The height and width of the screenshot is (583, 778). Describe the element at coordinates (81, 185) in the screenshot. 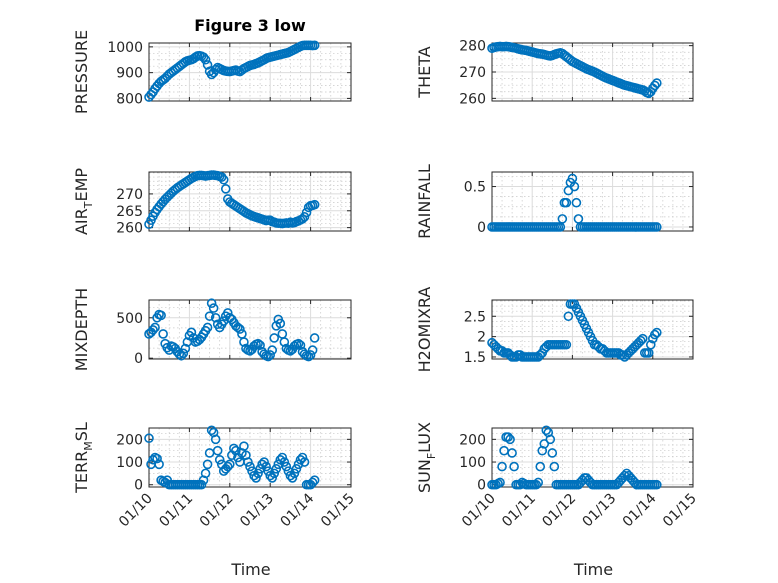

I see `y-label-tail: EMP` at that location.